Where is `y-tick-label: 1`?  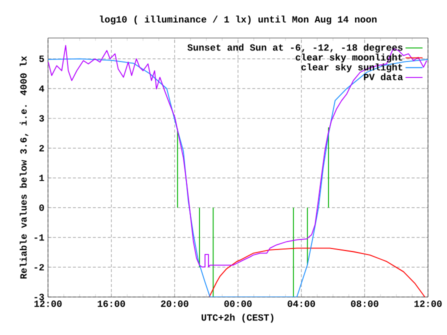
y-tick-label: 1 is located at coordinates (41, 178).